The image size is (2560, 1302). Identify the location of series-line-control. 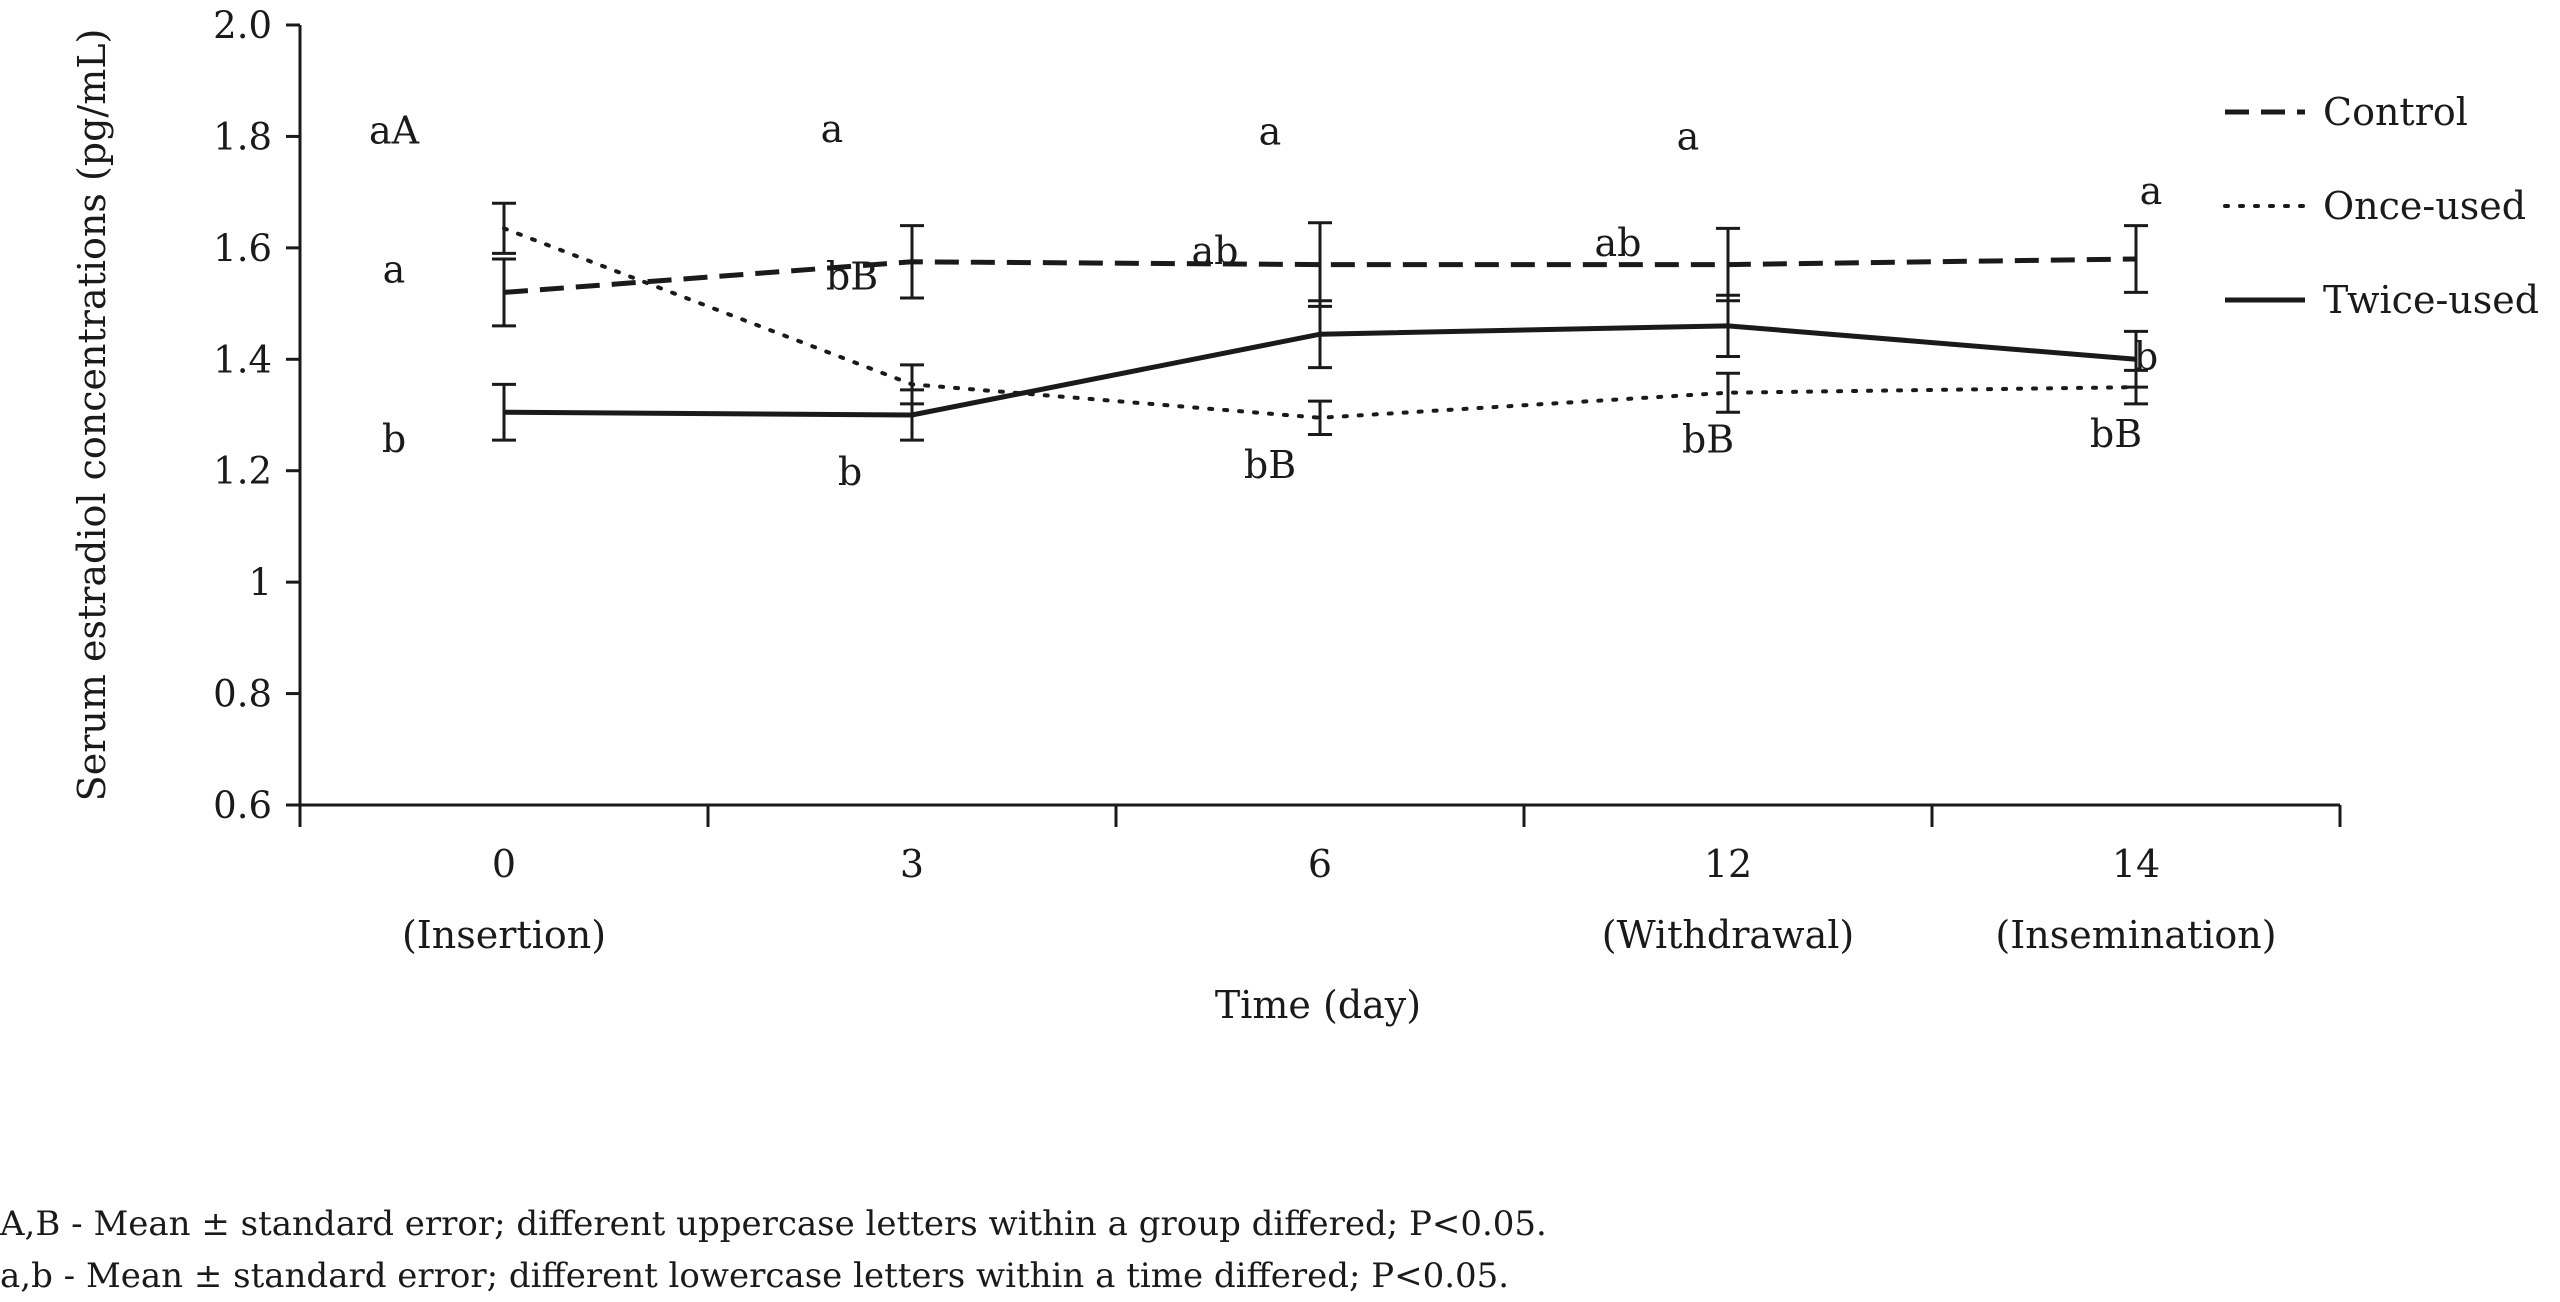
(1320, 275).